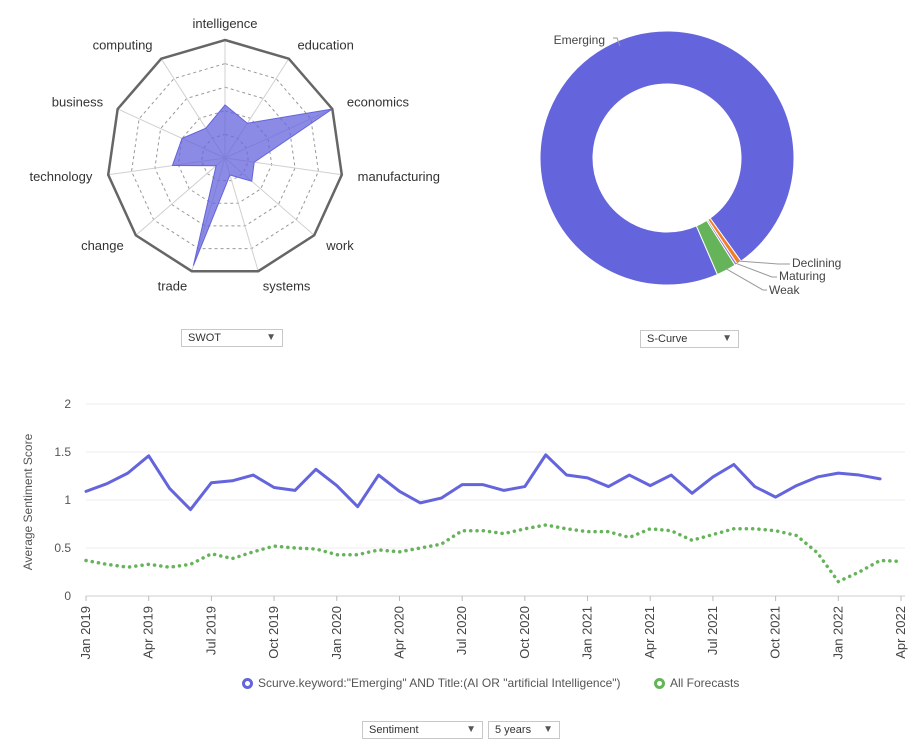  Describe the element at coordinates (62, 452) in the screenshot. I see `y-tick-label: 1.5` at that location.